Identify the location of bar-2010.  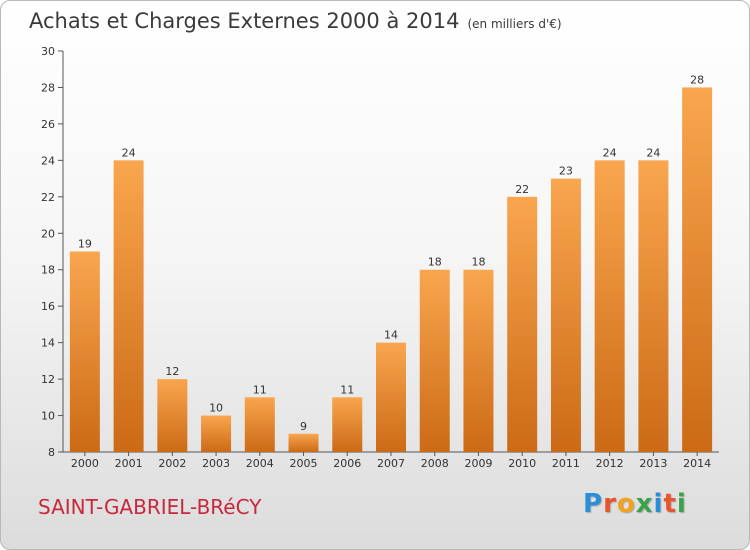
(522, 324).